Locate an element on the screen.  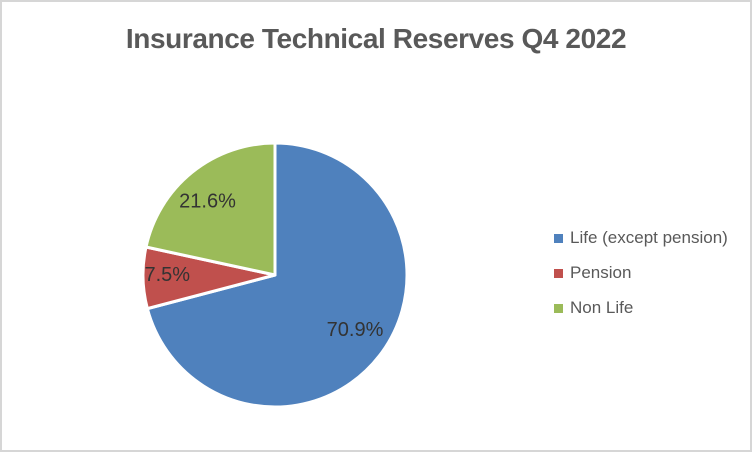
legend-label: Non Life is located at coordinates (602, 307).